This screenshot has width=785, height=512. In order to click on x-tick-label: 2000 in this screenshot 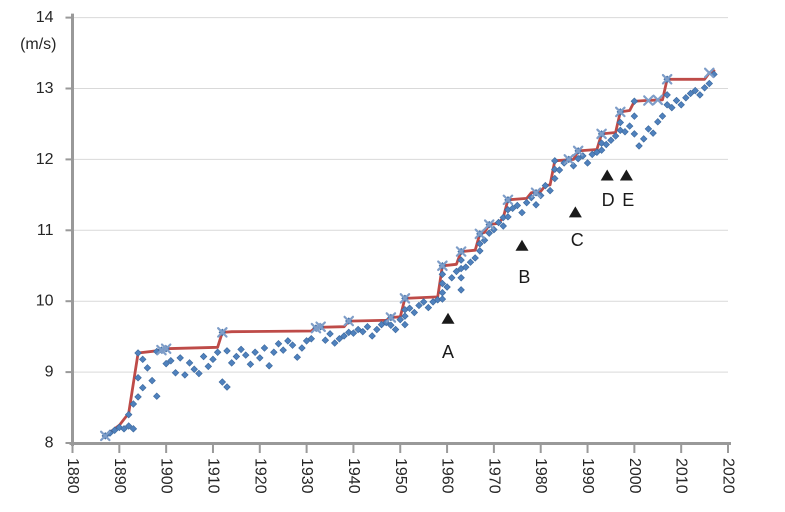, I will do `click(634, 476)`.